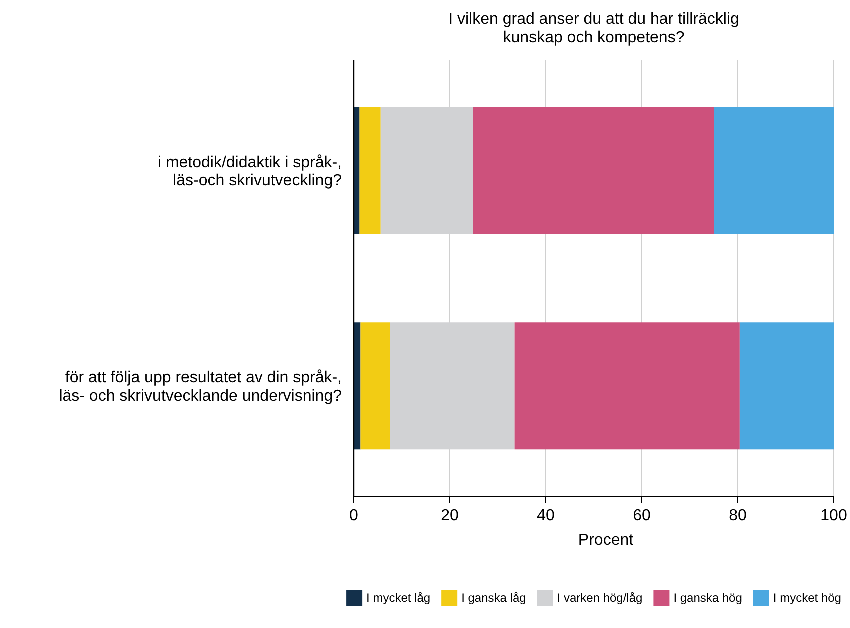 This screenshot has width=850, height=628. I want to click on legend-label: I mycket hög, so click(807, 598).